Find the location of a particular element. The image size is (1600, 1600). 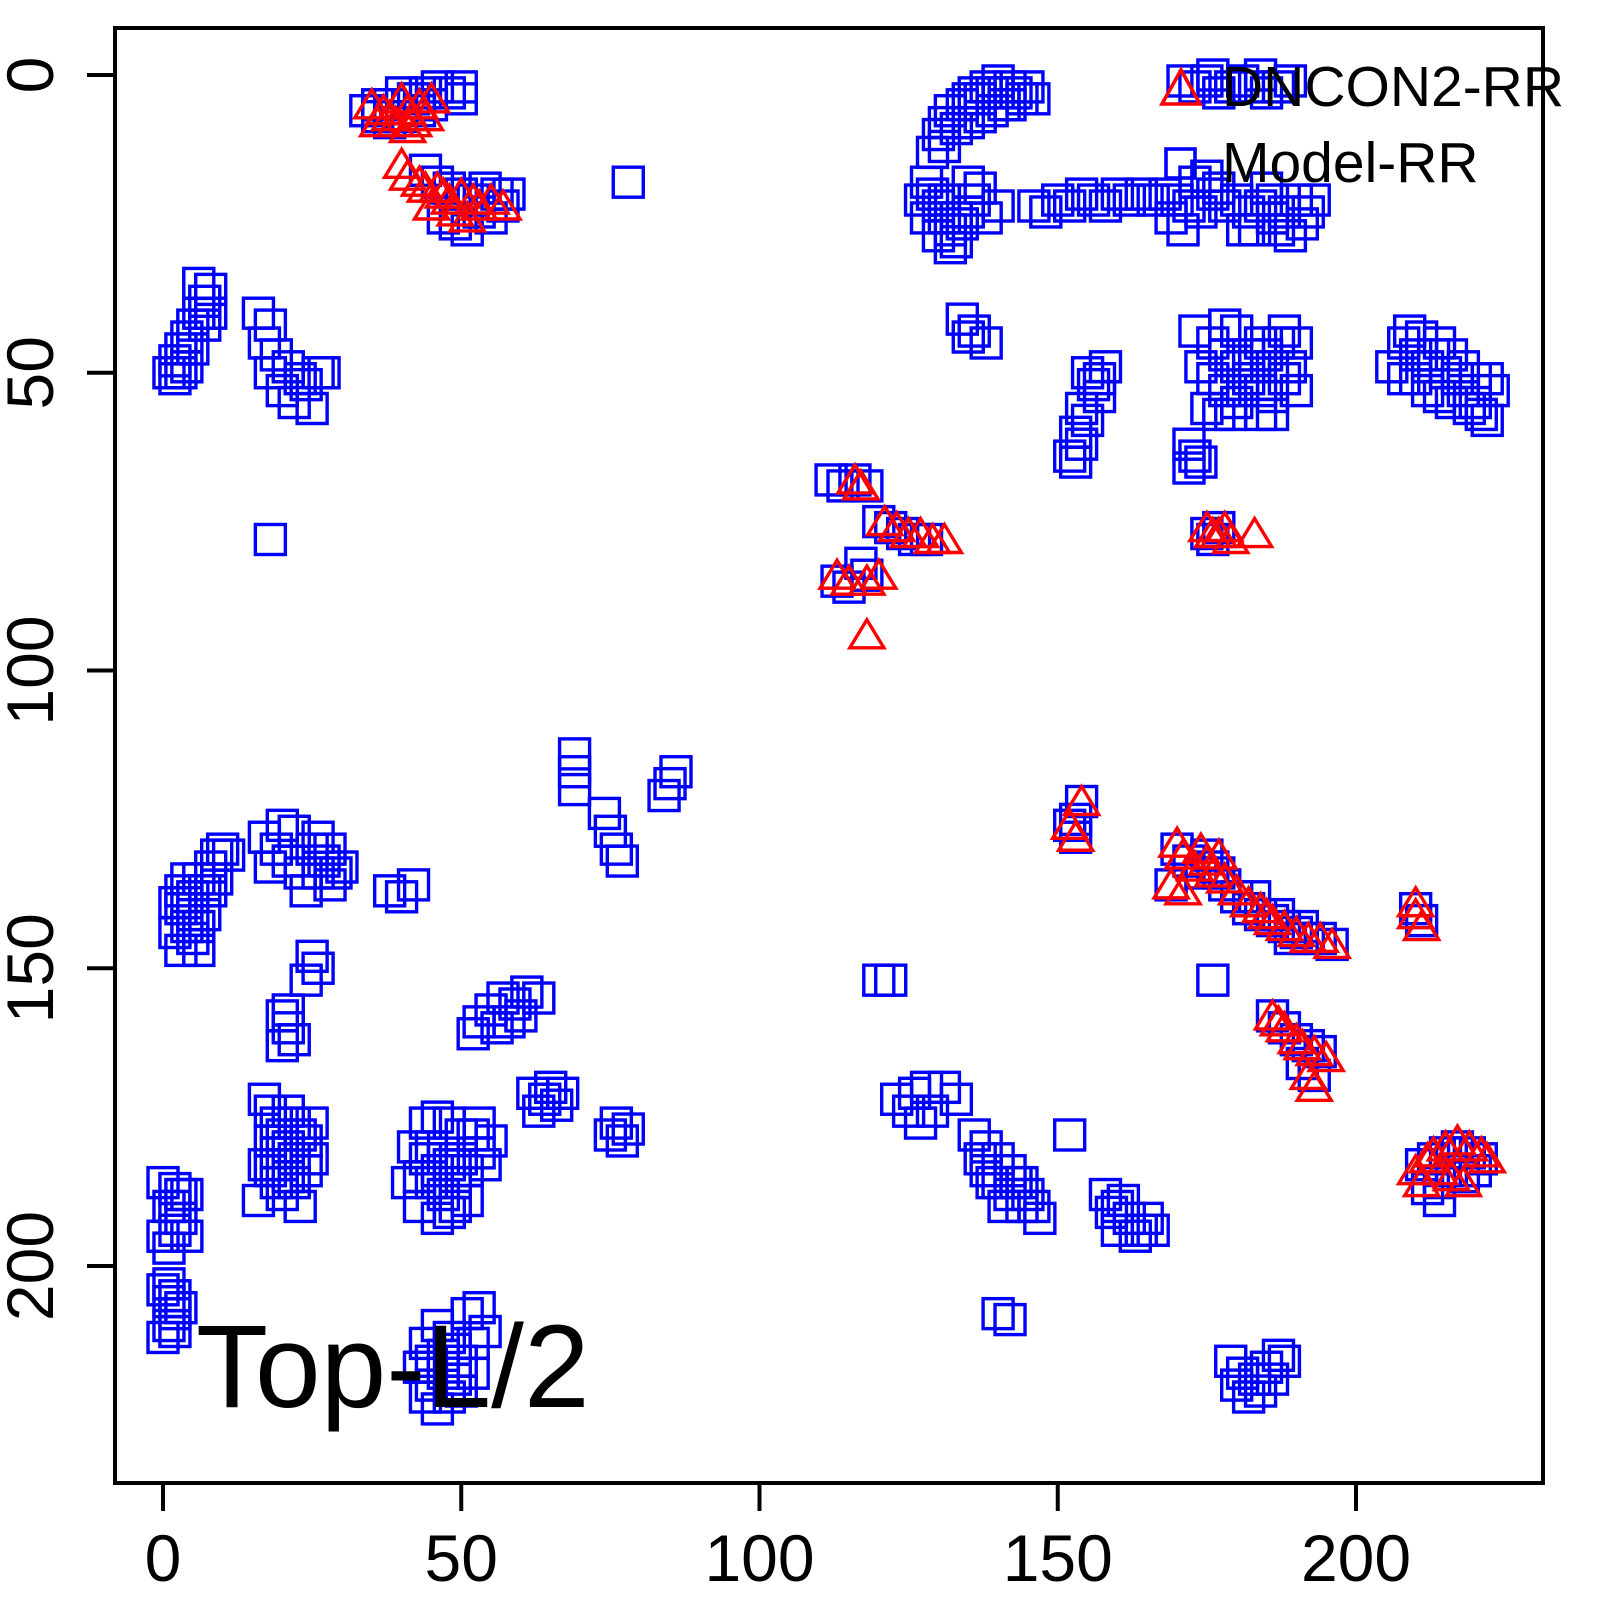

x-tick-label: 150 is located at coordinates (1058, 1558).